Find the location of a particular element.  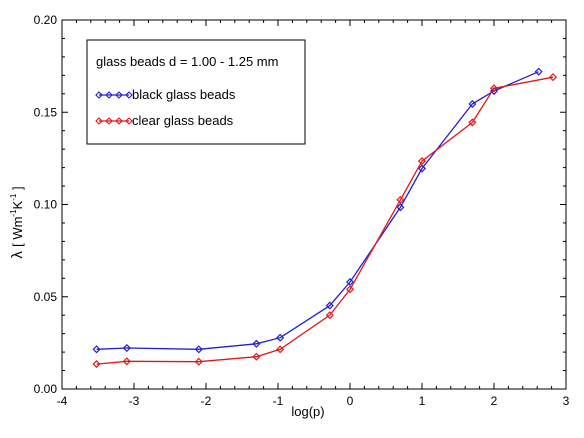

y-label-unit: [ Wm is located at coordinates (17, 232).